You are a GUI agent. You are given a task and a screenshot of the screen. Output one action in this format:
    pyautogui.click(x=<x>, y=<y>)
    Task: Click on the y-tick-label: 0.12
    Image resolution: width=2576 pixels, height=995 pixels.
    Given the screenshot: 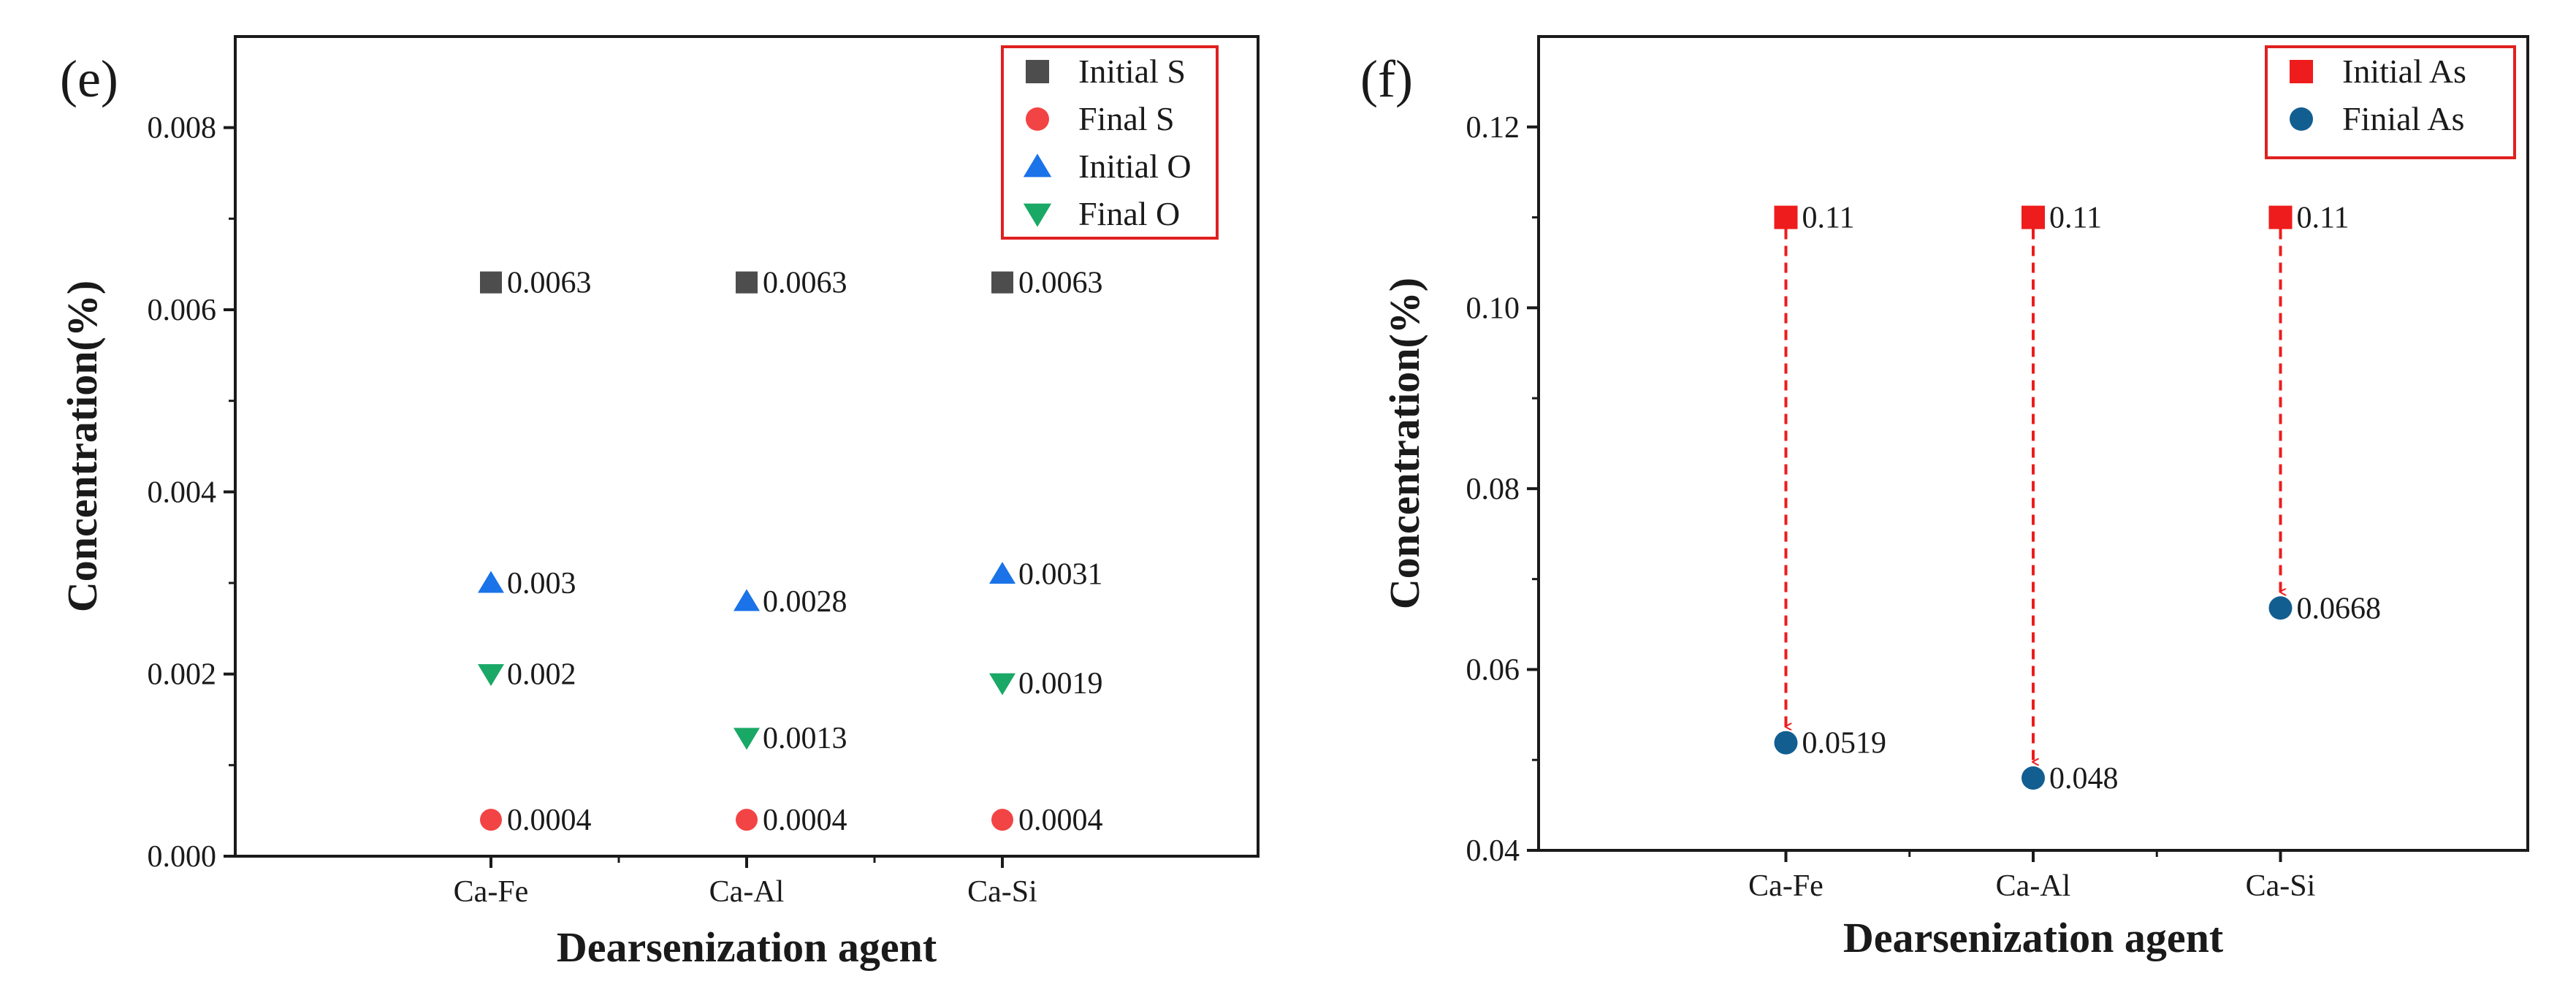 What is the action you would take?
    pyautogui.click(x=1493, y=128)
    